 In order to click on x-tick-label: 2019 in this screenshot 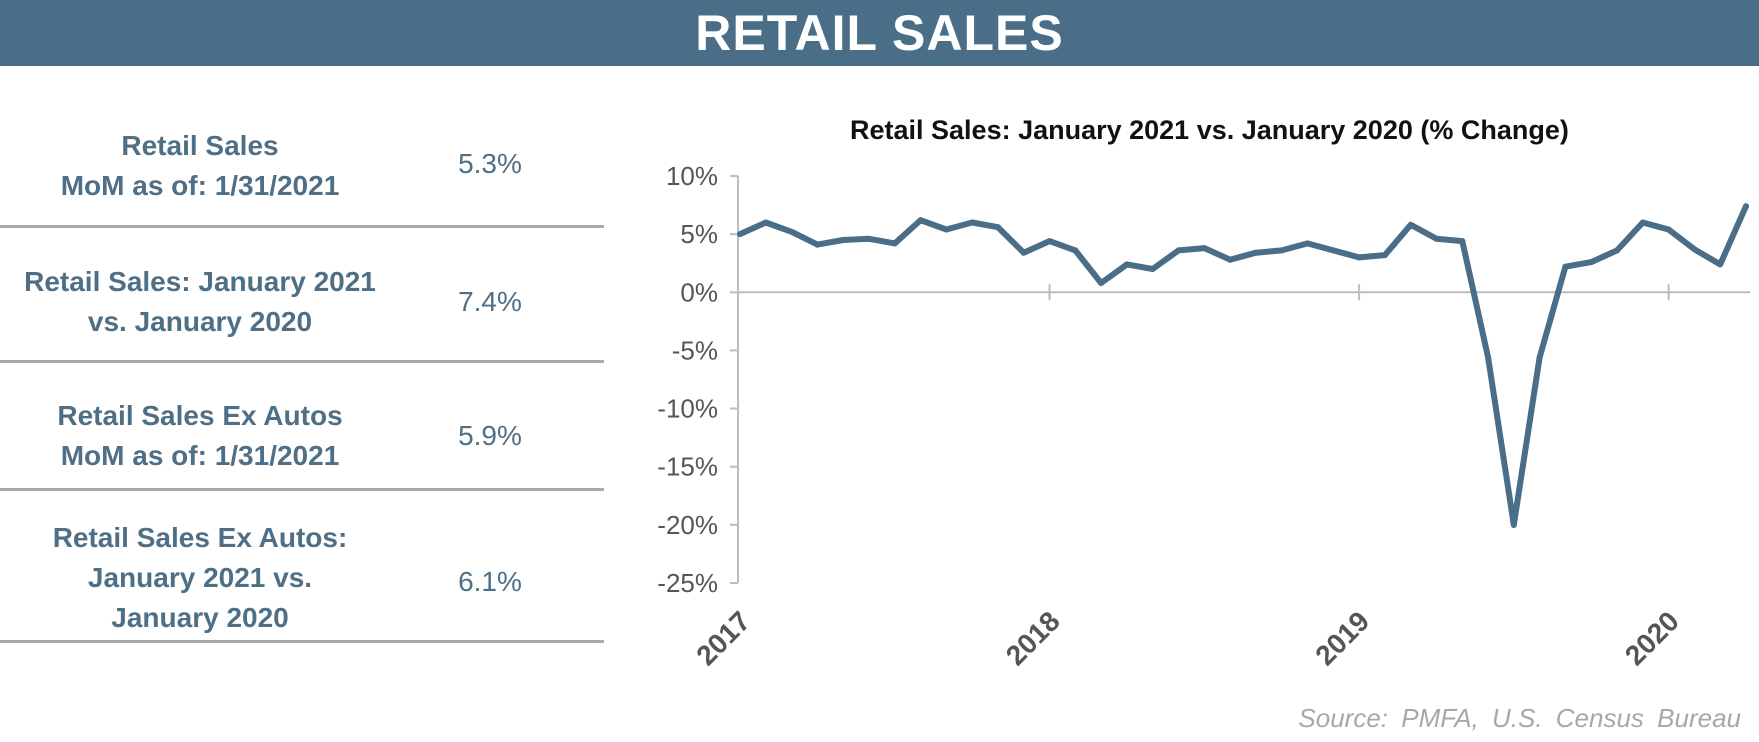, I will do `click(1342, 638)`.